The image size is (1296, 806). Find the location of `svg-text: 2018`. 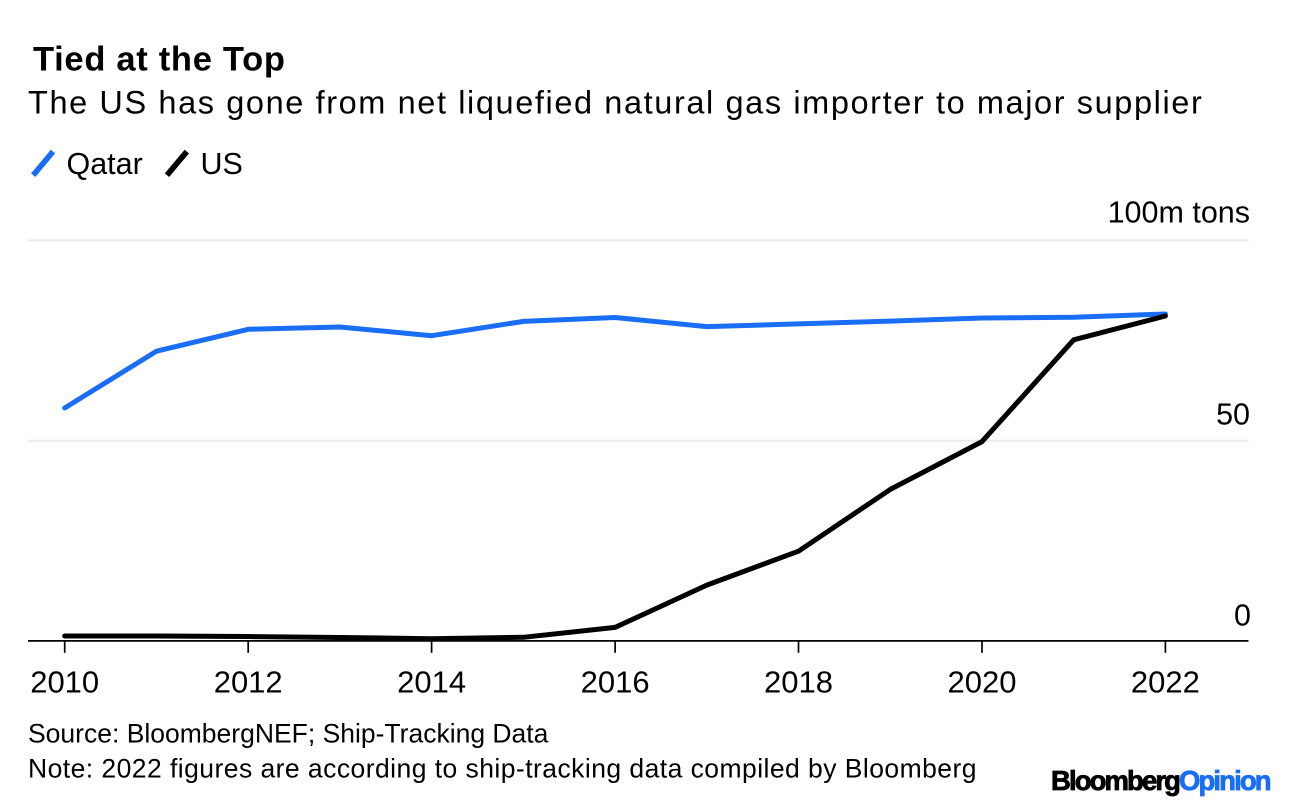

svg-text: 2018 is located at coordinates (798, 682).